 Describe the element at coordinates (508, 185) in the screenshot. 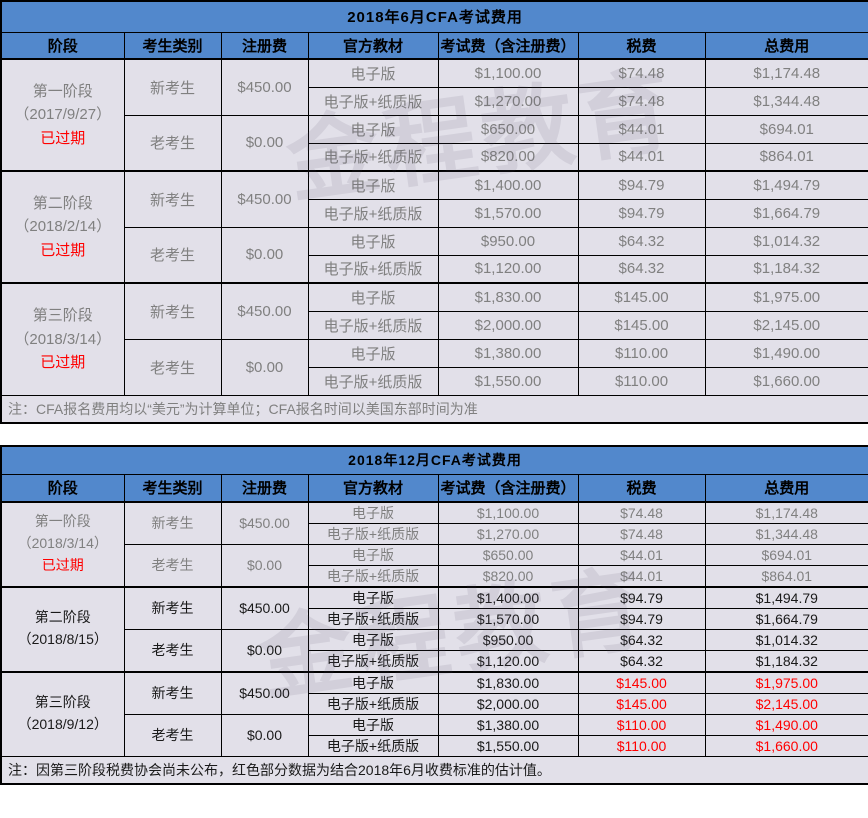

I see `exam-fee-cell: $1,400.00` at that location.